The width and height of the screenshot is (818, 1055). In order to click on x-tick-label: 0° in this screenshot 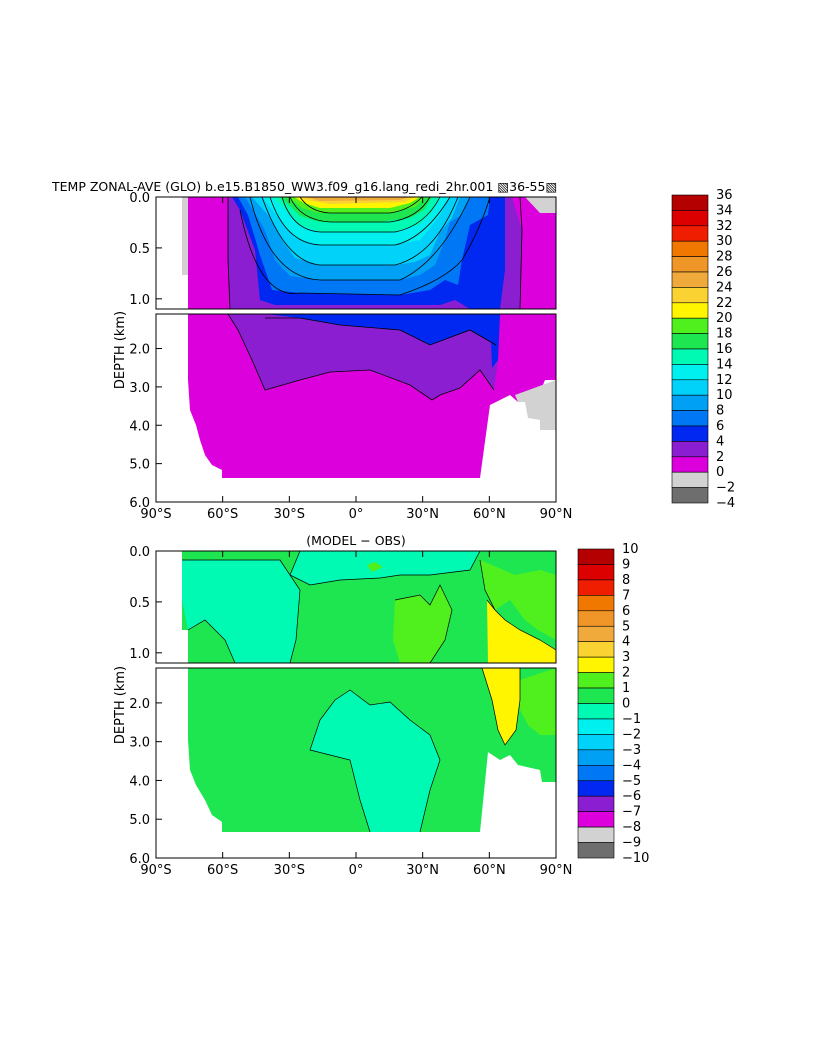, I will do `click(356, 870)`.